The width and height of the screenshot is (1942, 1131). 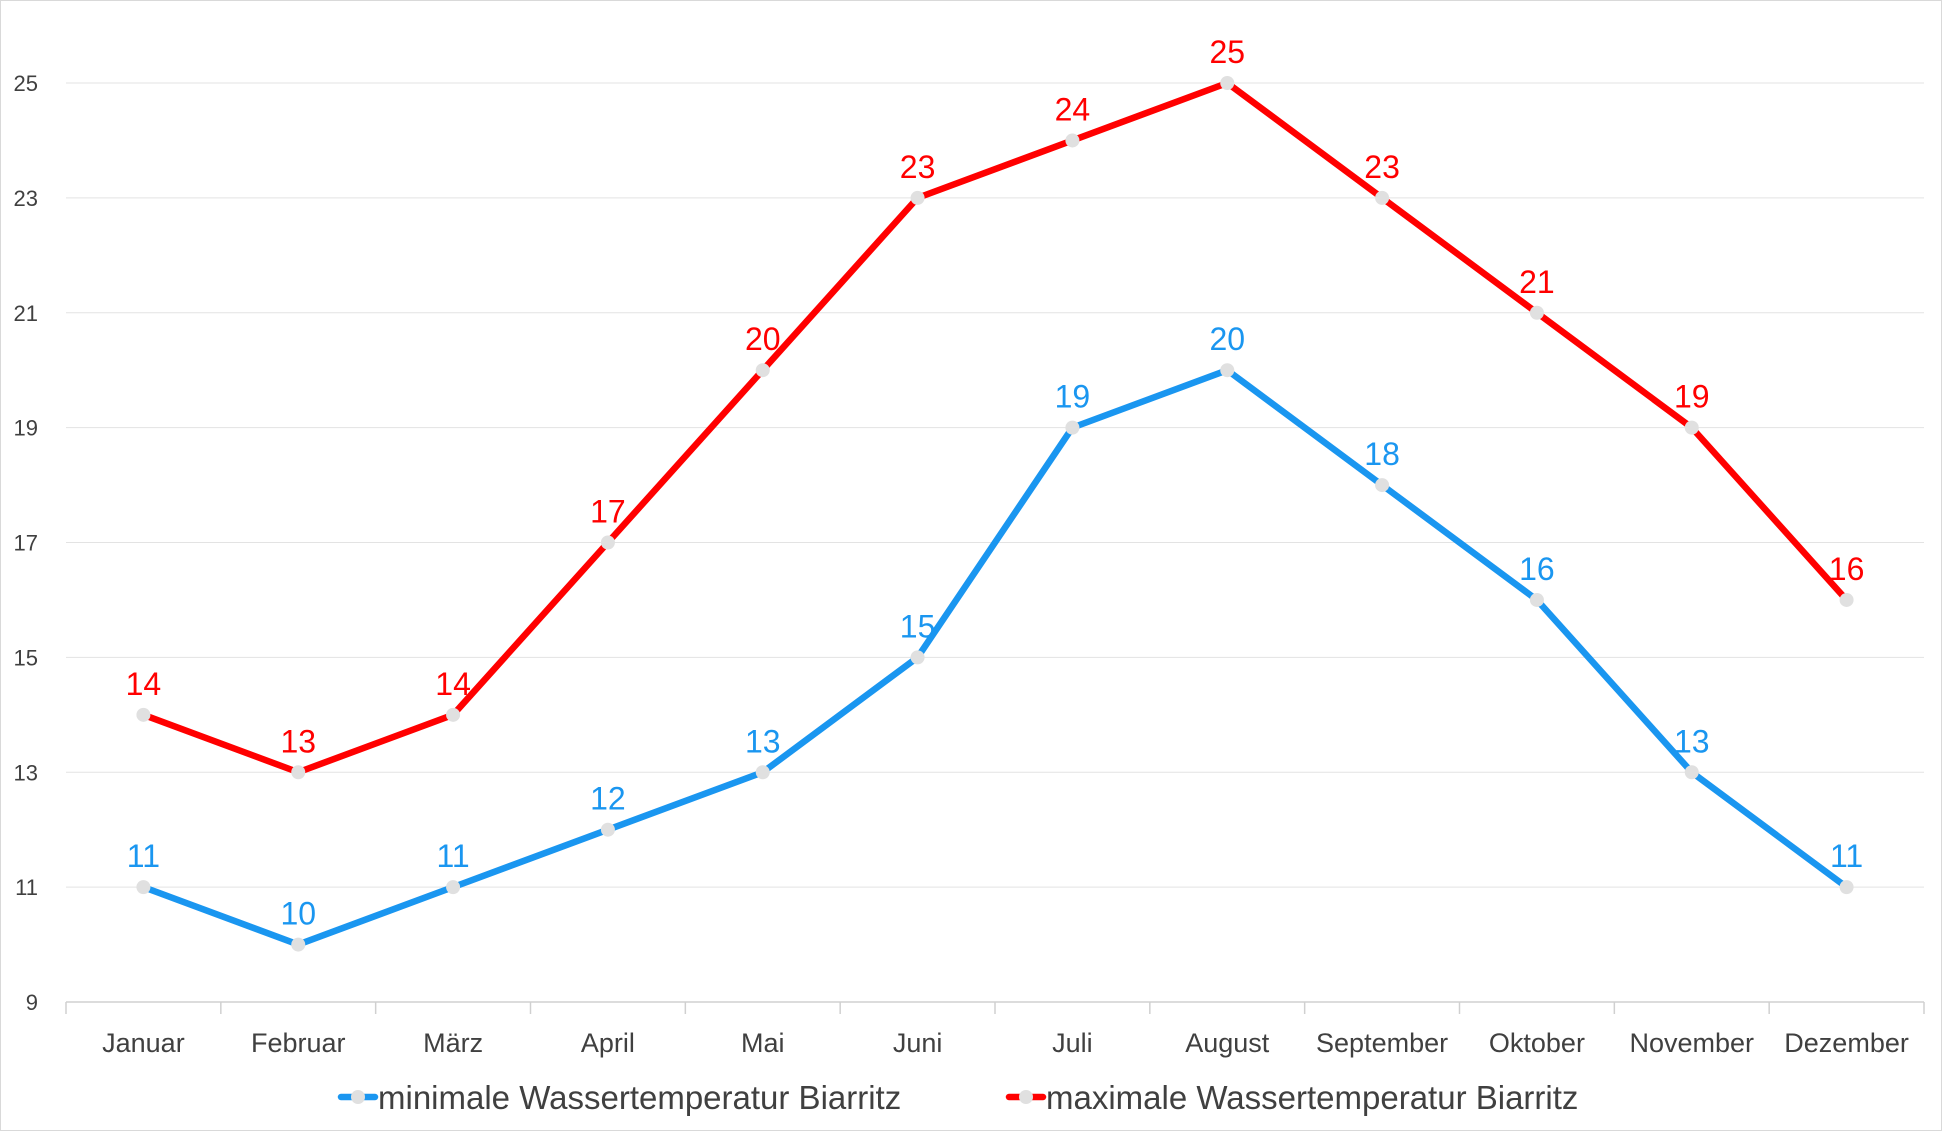 I want to click on legend-entry-label: maximale Wassertemperatur Biarritz, so click(x=1312, y=1097).